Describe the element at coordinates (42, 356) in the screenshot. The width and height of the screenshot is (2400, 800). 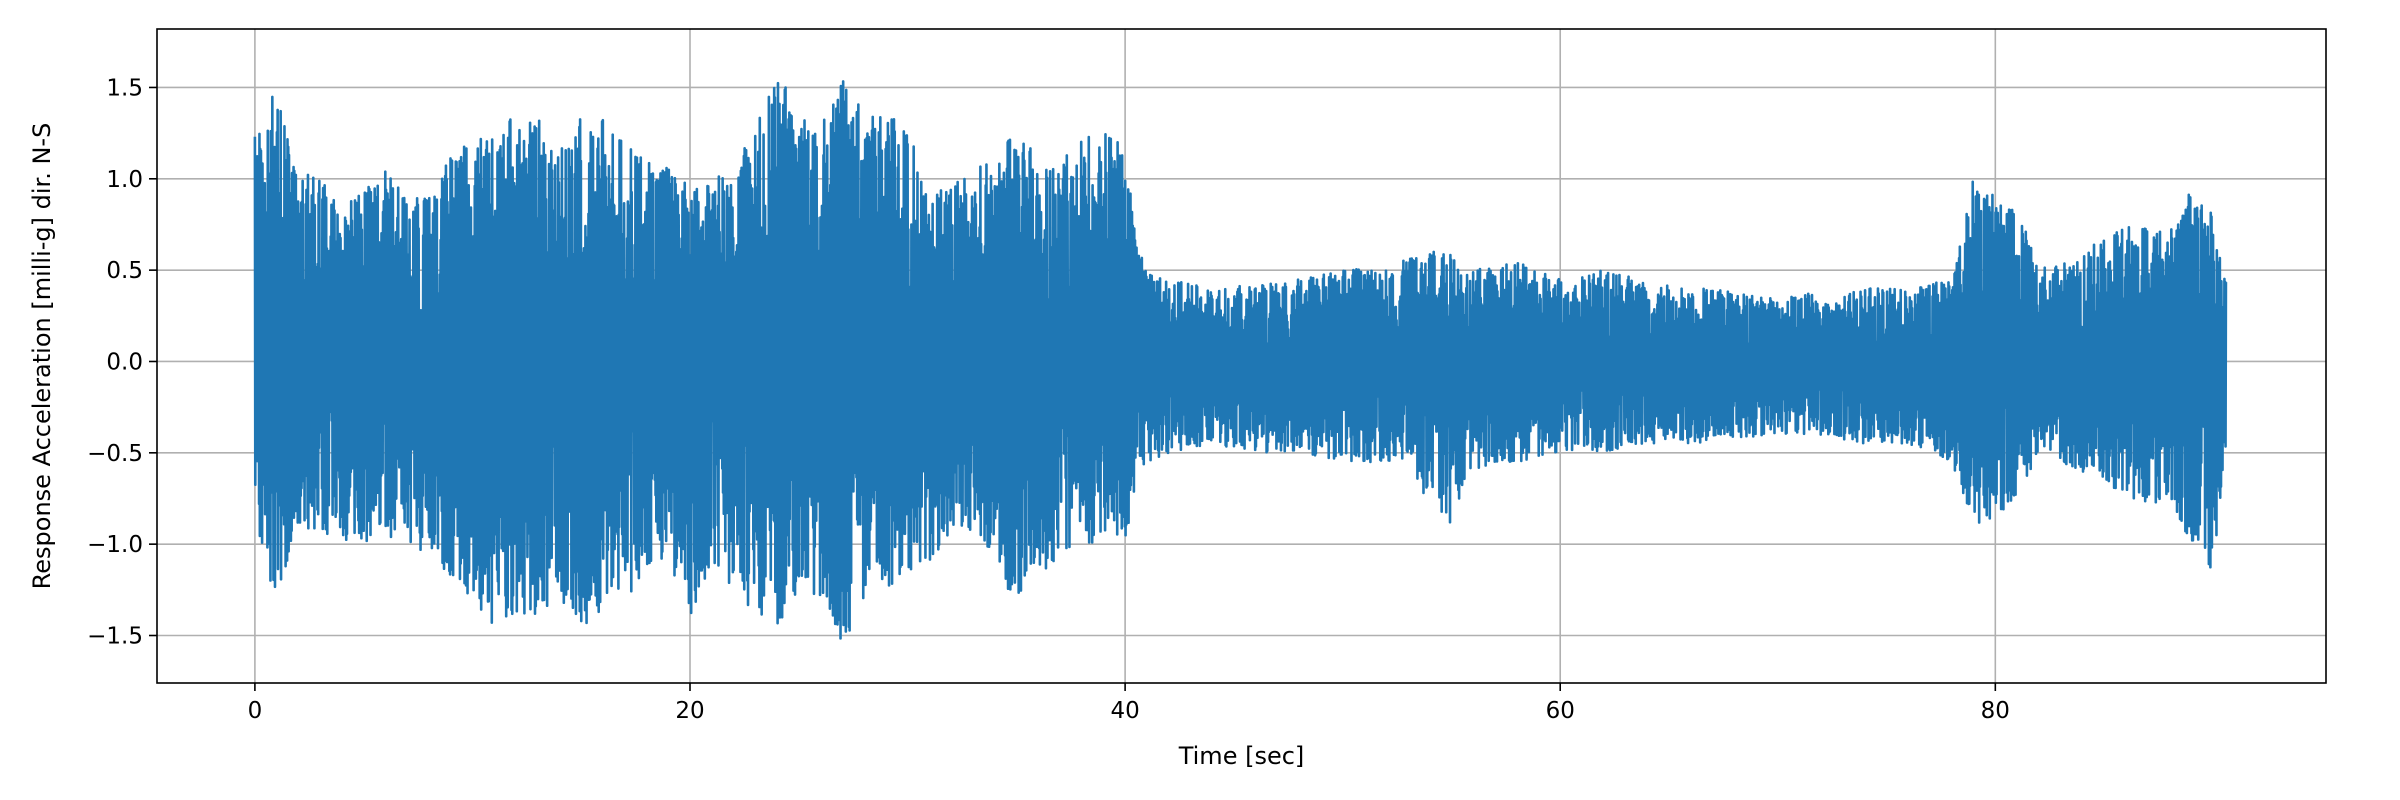
I see `y-axis-label: Response Acceleration [milli-g] dir. N-S` at that location.